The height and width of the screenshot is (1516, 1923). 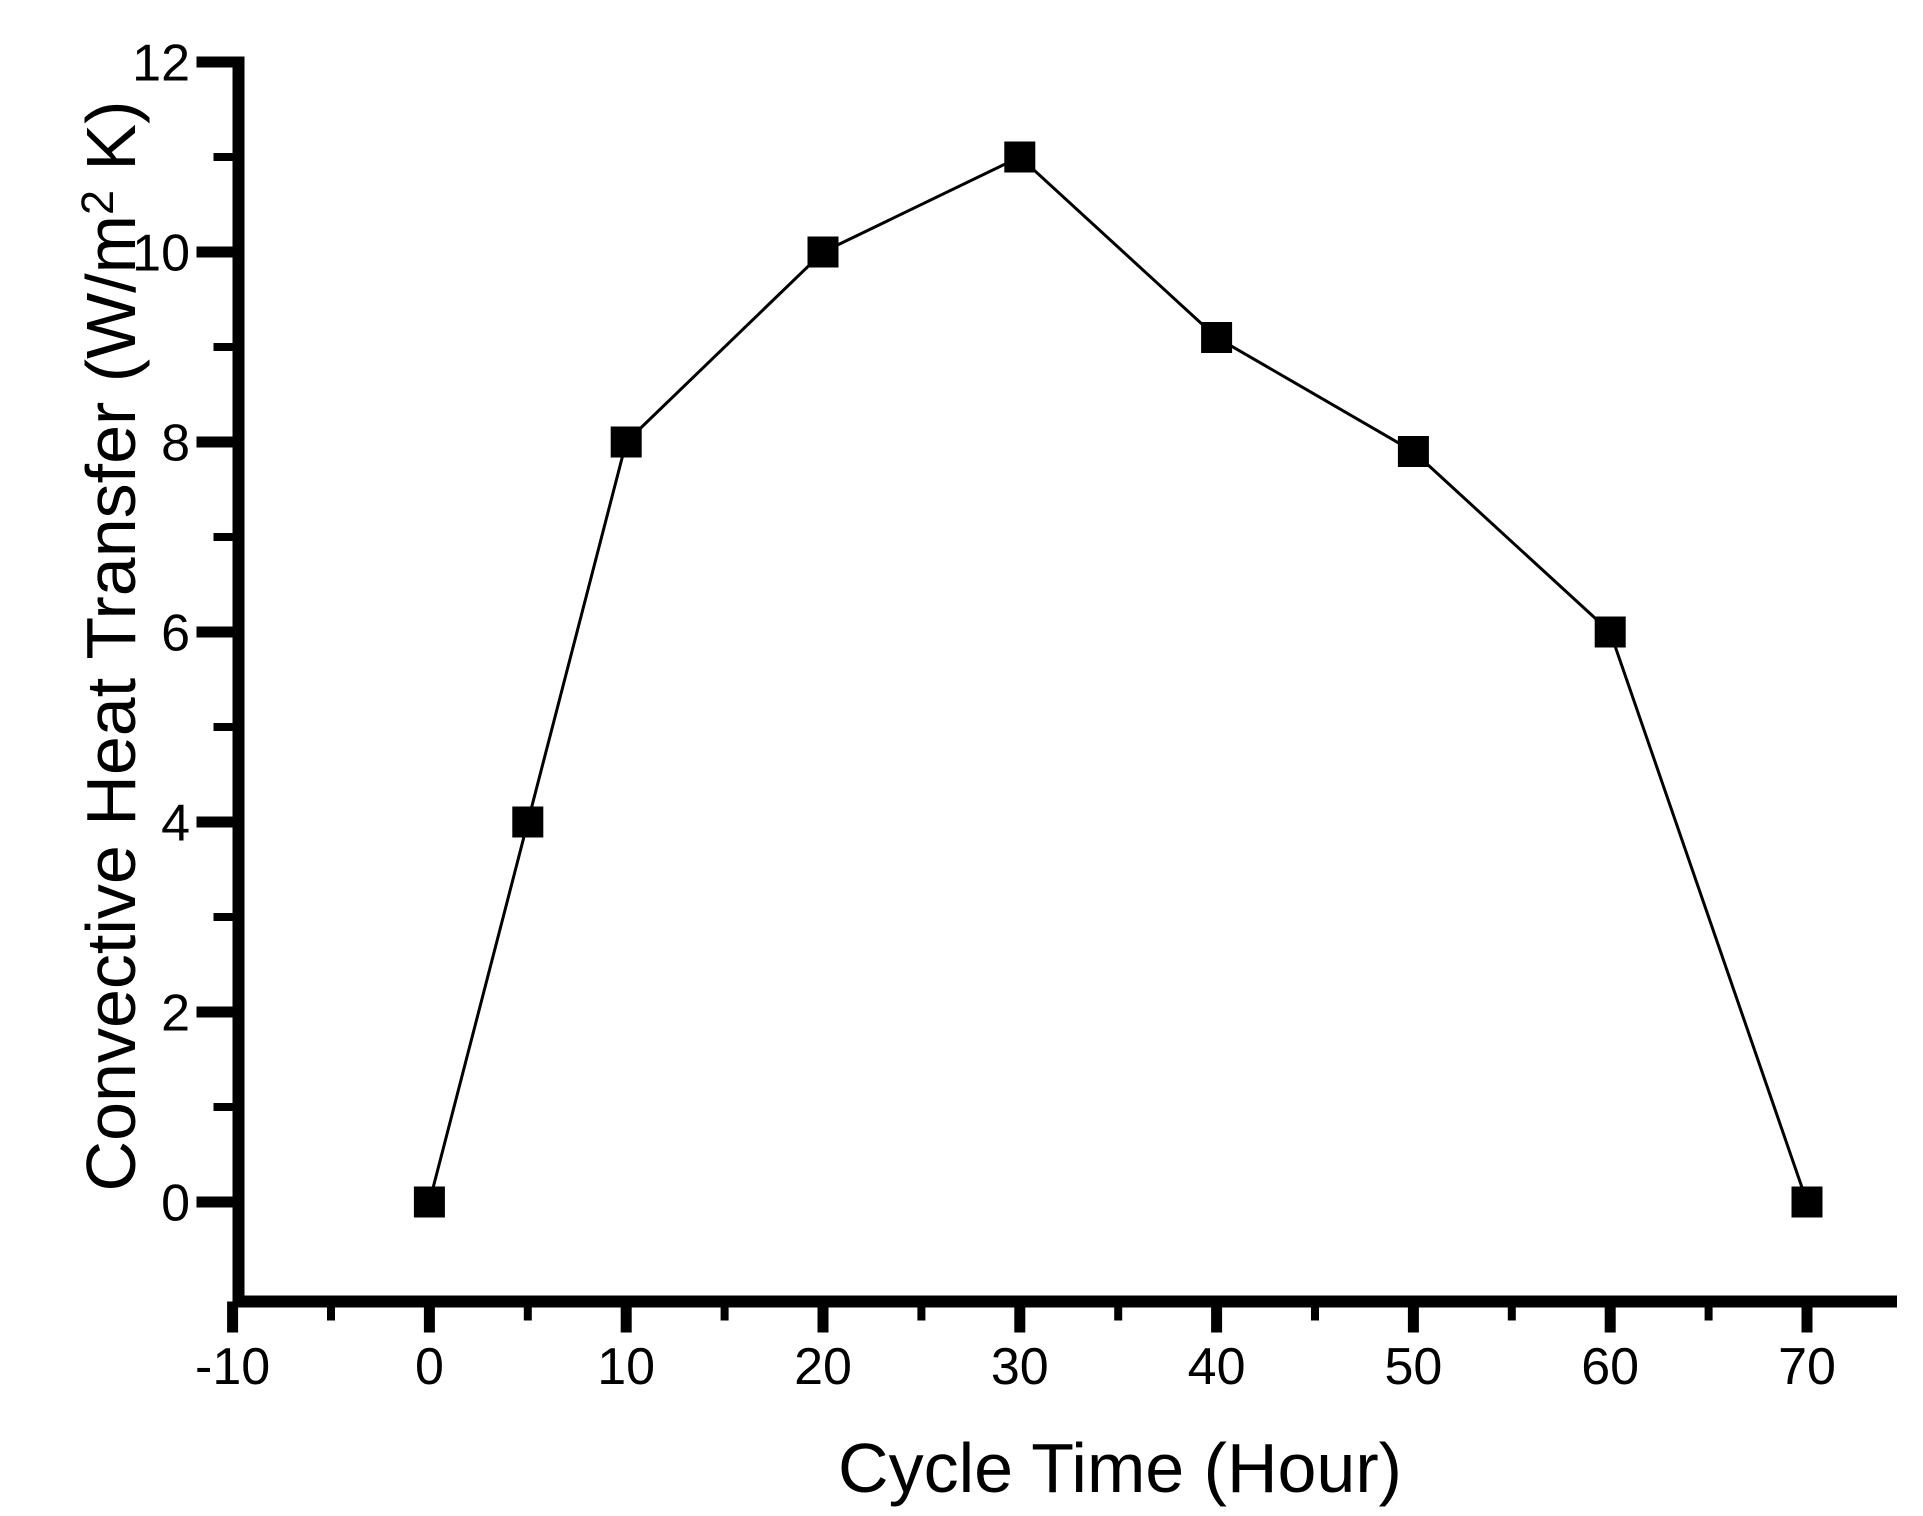 I want to click on x-tick-label: 20, so click(x=823, y=1367).